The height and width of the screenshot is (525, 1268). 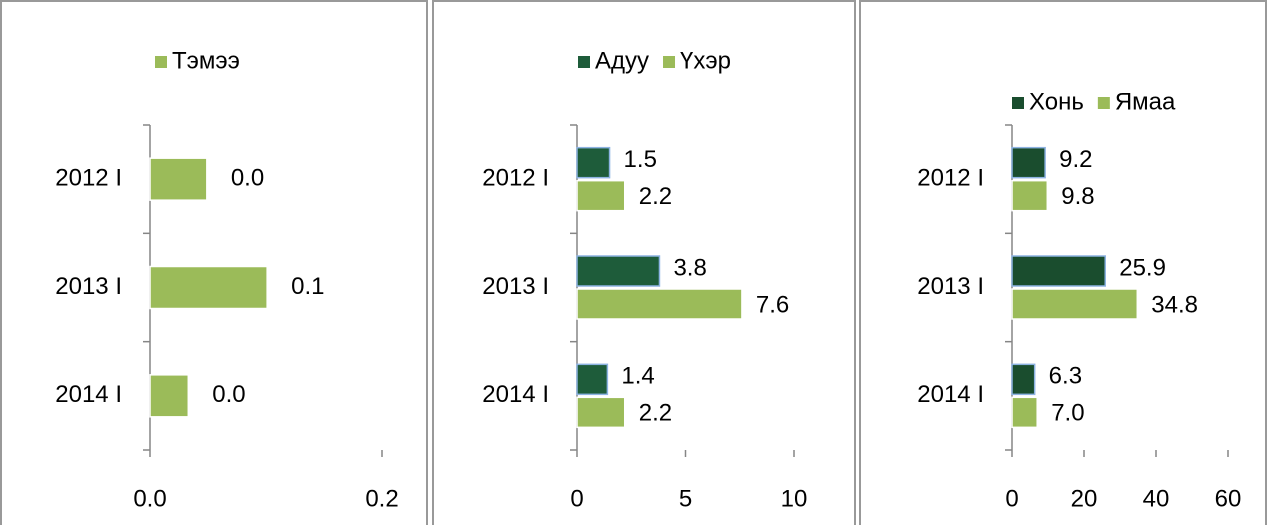 What do you see at coordinates (1145, 101) in the screenshot?
I see `legend-label: Ямаа` at bounding box center [1145, 101].